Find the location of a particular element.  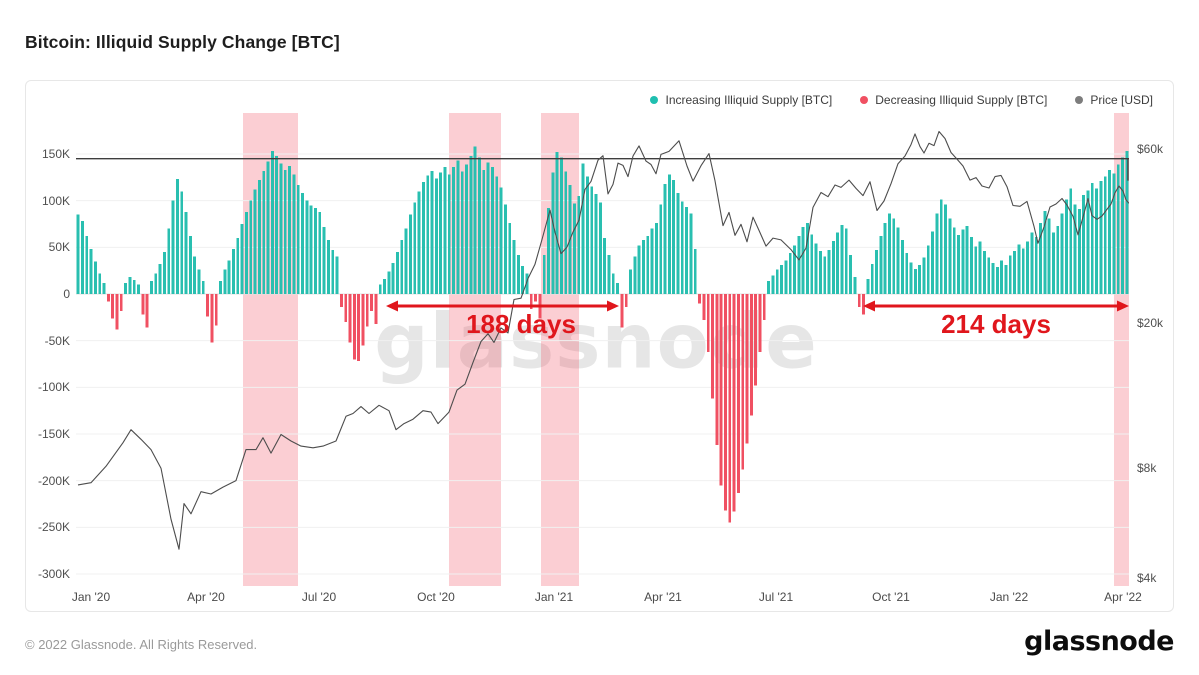

legend-item-price: Price [USD] is located at coordinates (1114, 100).